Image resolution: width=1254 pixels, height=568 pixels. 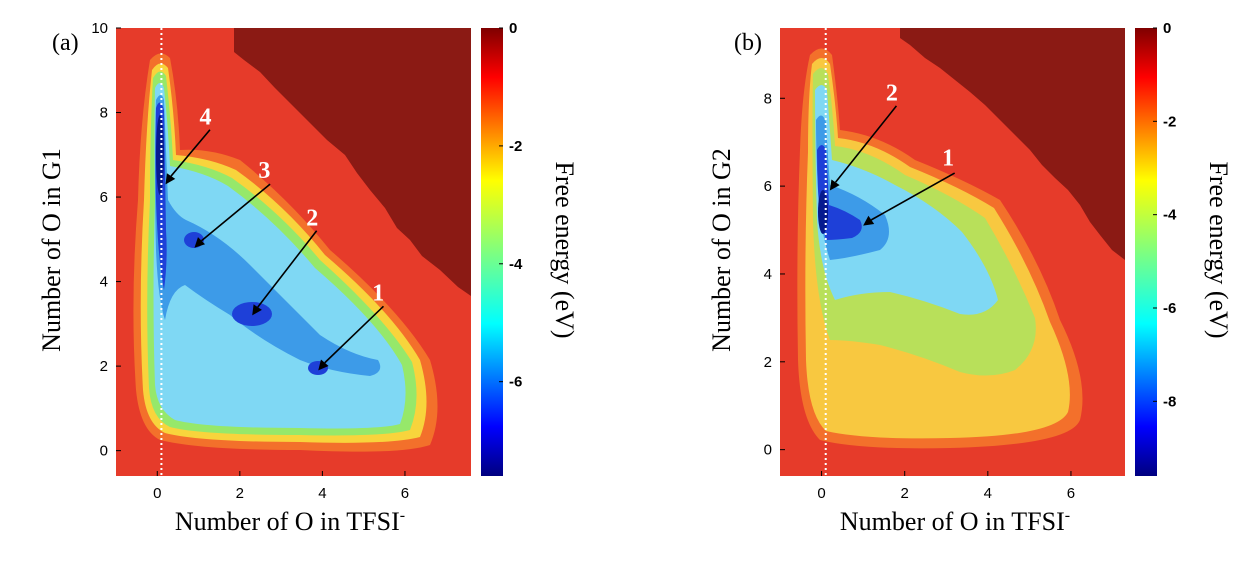 I want to click on panel-b-x-tick-label: 6, so click(x=1071, y=493).